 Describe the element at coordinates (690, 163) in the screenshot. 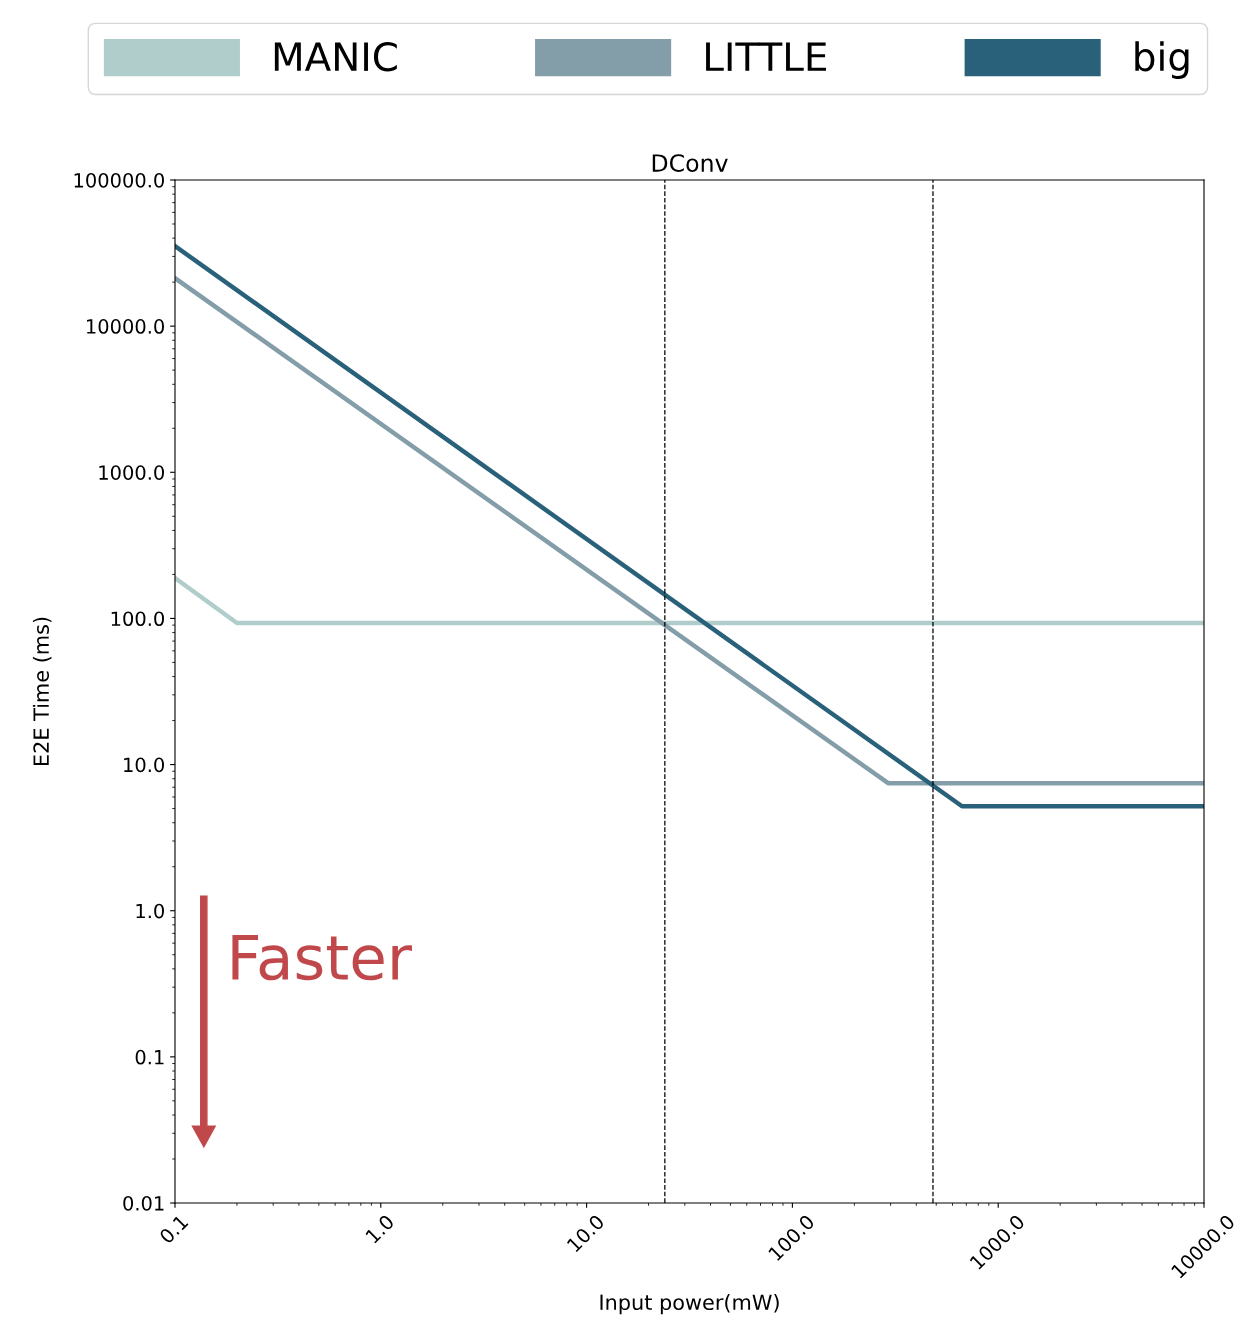

I see `chart-title: DConv` at that location.